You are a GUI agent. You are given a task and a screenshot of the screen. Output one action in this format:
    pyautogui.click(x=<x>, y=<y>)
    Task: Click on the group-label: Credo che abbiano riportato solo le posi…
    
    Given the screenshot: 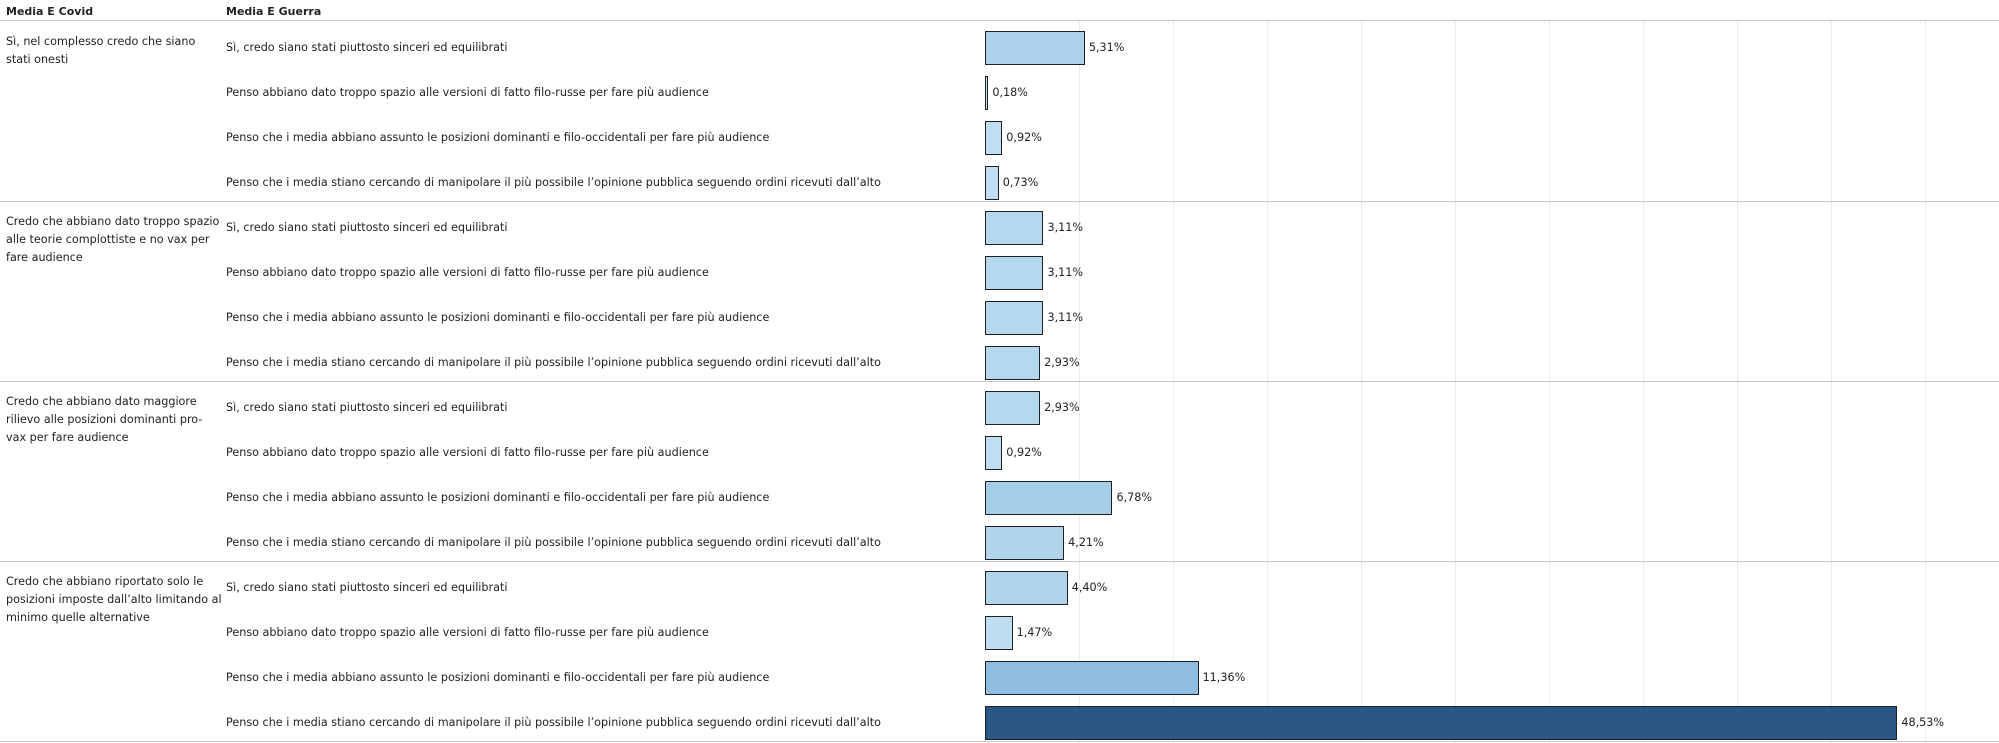 What is the action you would take?
    pyautogui.click(x=114, y=599)
    